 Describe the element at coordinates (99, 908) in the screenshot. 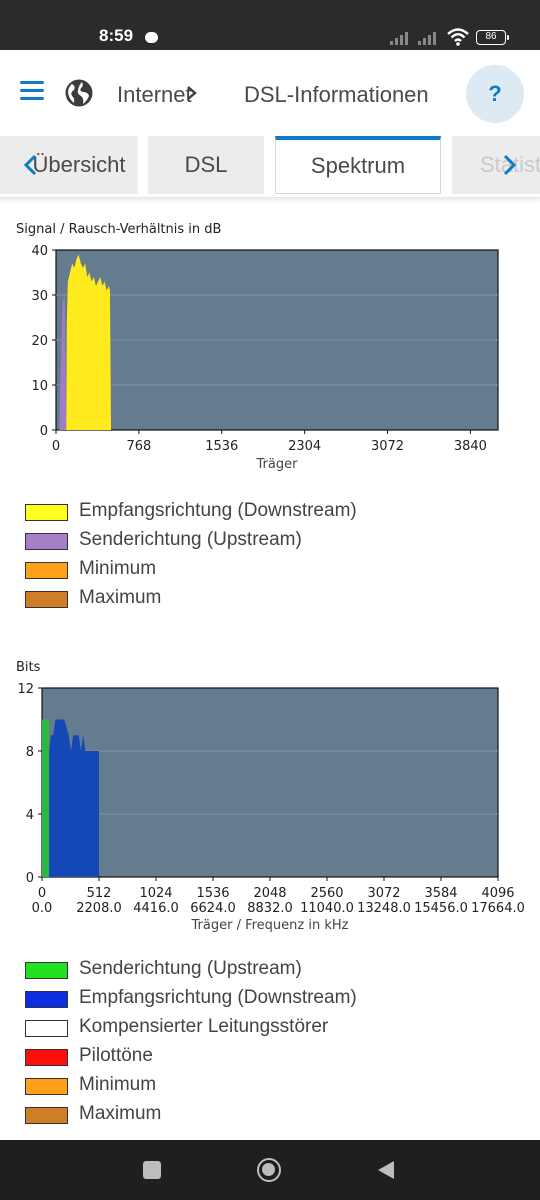

I see `x-tick-label-frequency: 2208.0` at that location.